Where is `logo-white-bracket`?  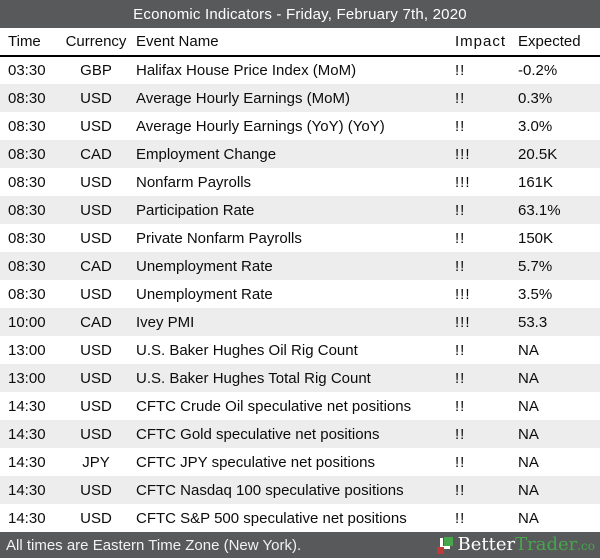
logo-white-bracket is located at coordinates (444, 543).